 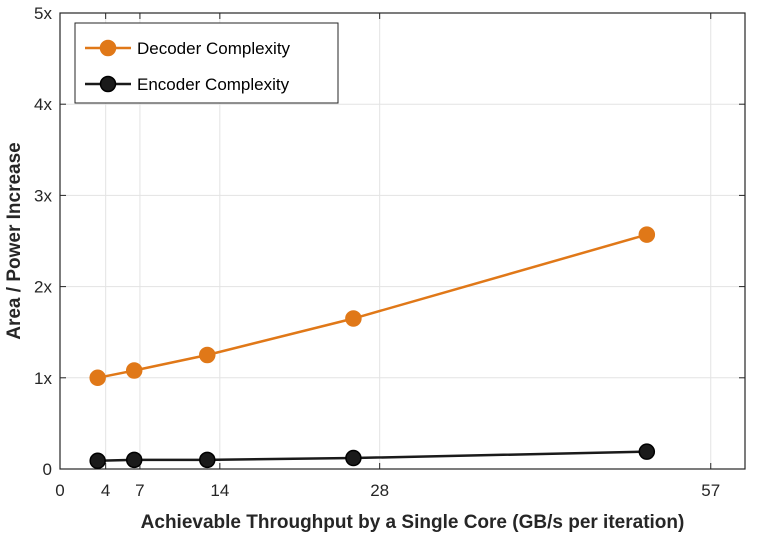 What do you see at coordinates (214, 48) in the screenshot?
I see `legend-label: Decoder Complexity` at bounding box center [214, 48].